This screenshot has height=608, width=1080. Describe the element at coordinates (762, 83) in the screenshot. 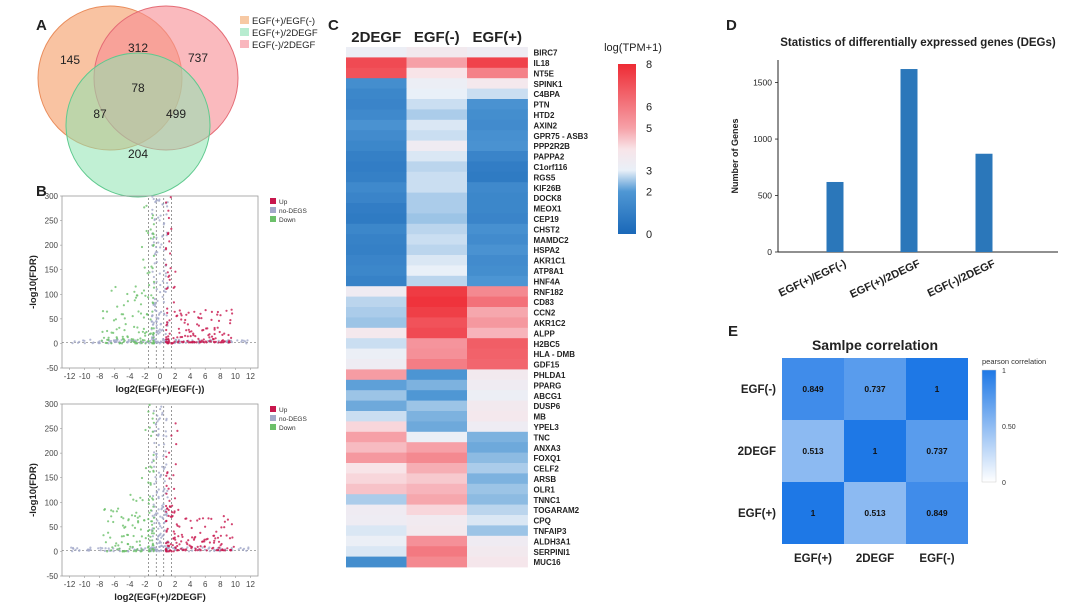

I see `y-tick-label: 1500` at that location.